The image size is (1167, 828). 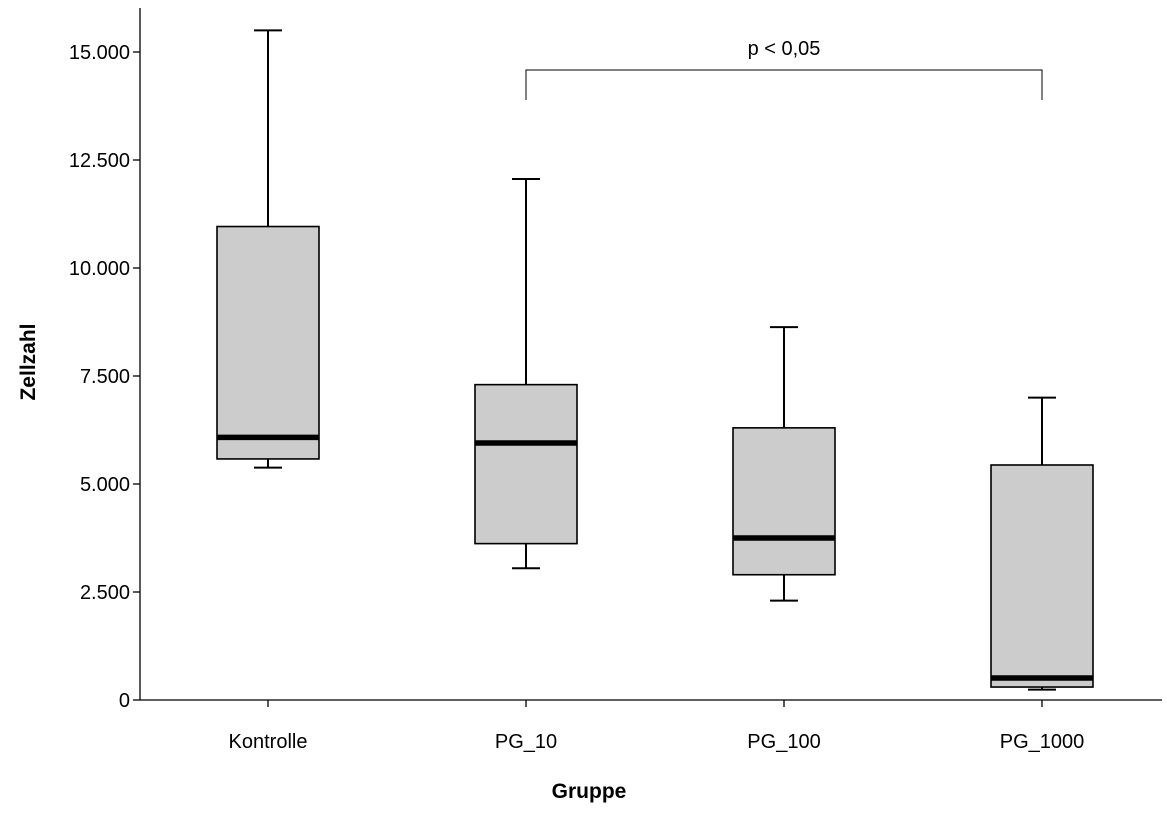 I want to click on x-category-label: PG_1000, so click(x=1042, y=742).